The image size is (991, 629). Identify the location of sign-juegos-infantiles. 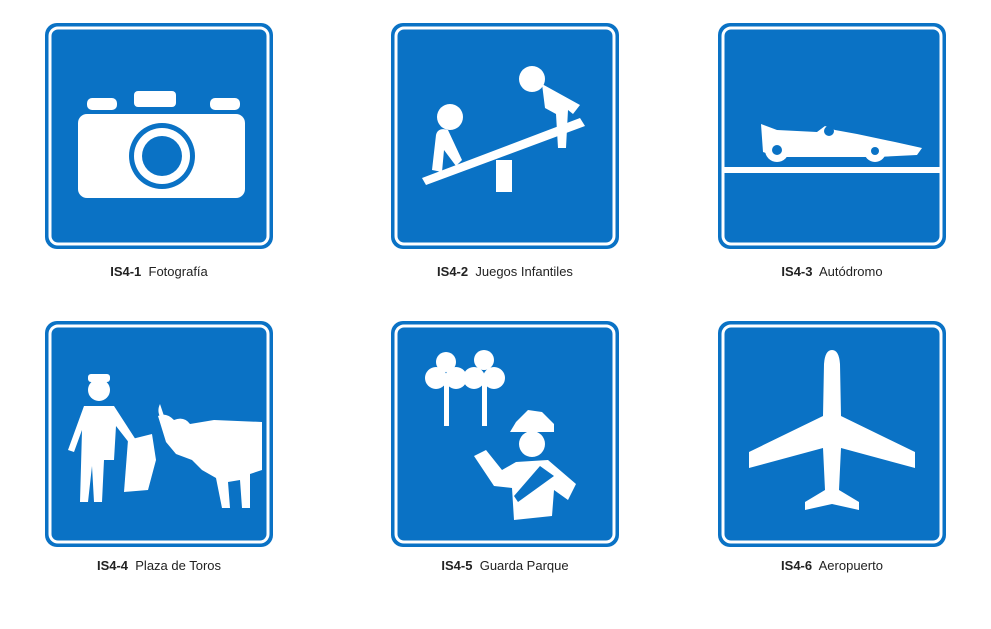
(505, 136).